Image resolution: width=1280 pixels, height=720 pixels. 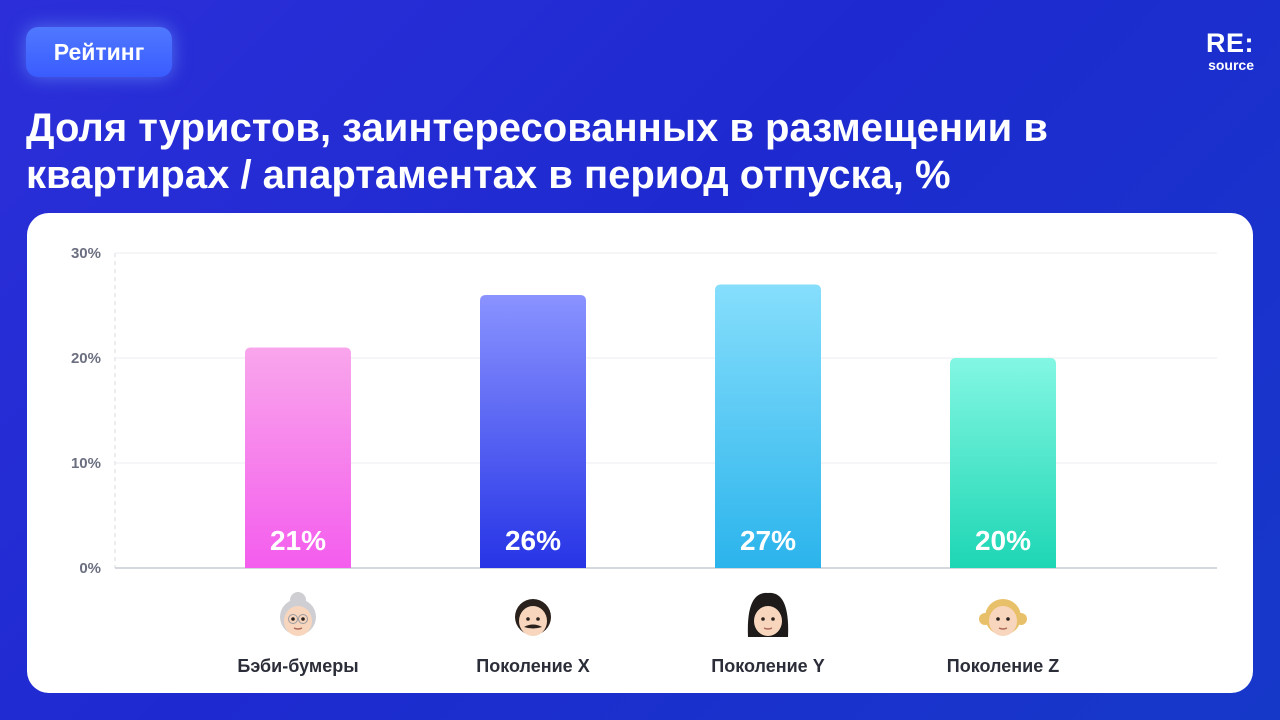 What do you see at coordinates (767, 666) in the screenshot?
I see `x-category-label: Поколение Y` at bounding box center [767, 666].